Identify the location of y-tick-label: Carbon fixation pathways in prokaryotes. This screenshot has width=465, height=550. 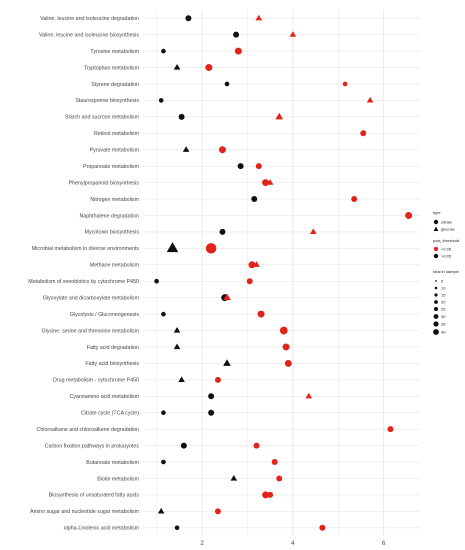
(92, 446).